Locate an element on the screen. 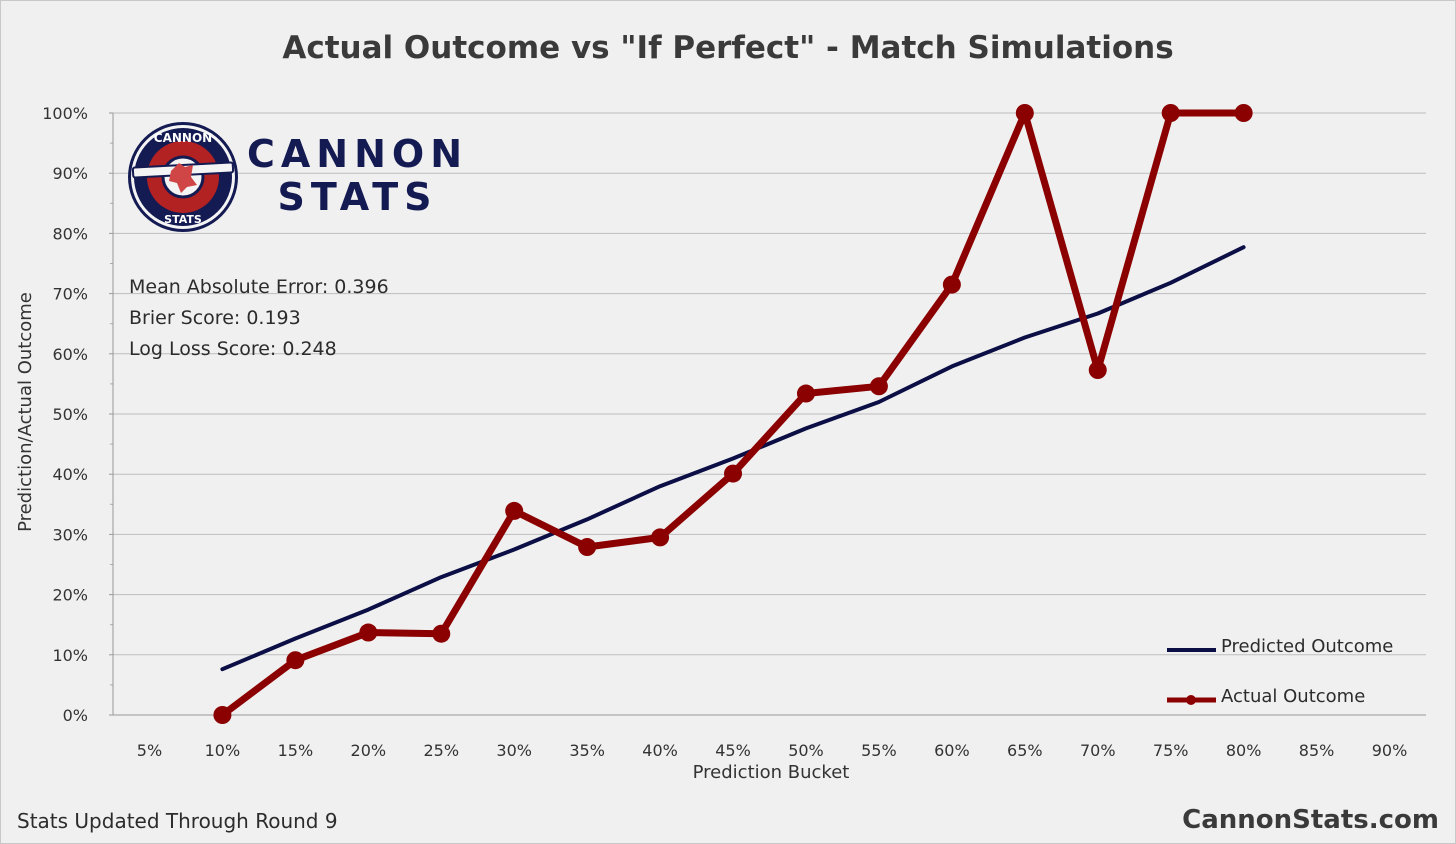 This screenshot has height=844, width=1456. mae-stat: Mean Absolute Error: 0.396 is located at coordinates (259, 287).